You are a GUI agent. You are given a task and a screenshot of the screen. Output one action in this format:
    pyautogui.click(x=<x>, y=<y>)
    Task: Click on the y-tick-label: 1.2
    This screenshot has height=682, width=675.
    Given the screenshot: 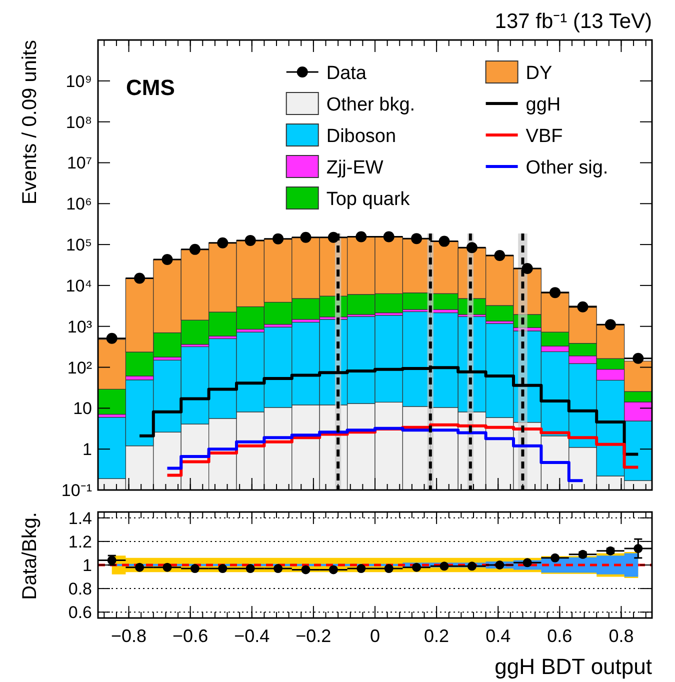 What is the action you would take?
    pyautogui.click(x=80, y=542)
    